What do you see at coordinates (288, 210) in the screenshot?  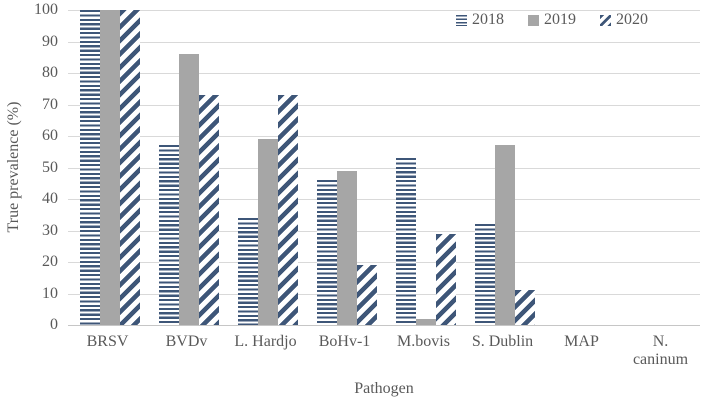 I see `bar-2020-L. Hardjo` at bounding box center [288, 210].